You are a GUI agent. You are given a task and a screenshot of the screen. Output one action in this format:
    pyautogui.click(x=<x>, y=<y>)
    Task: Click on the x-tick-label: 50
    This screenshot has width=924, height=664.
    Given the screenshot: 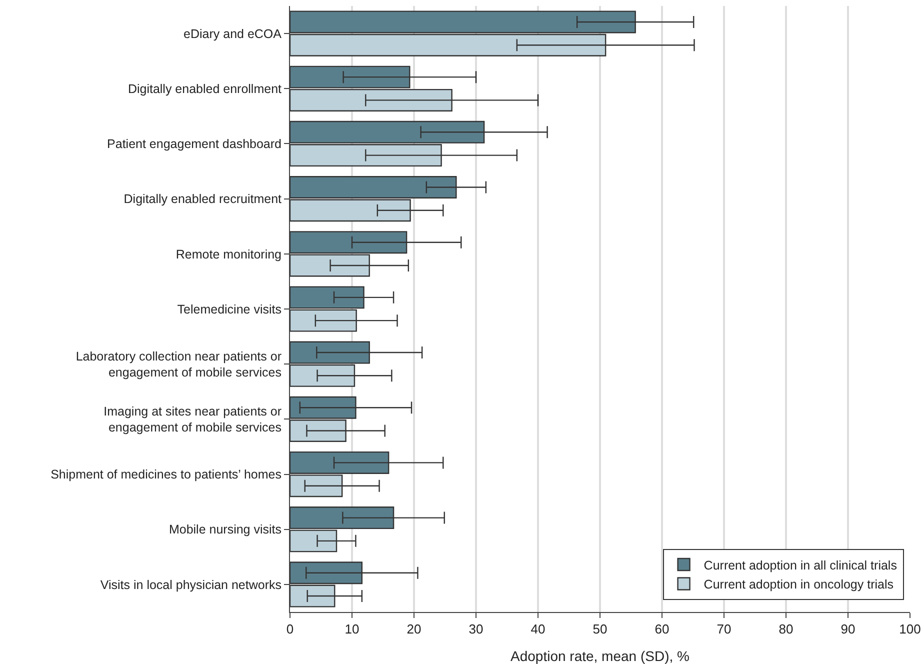 What is the action you would take?
    pyautogui.click(x=600, y=629)
    